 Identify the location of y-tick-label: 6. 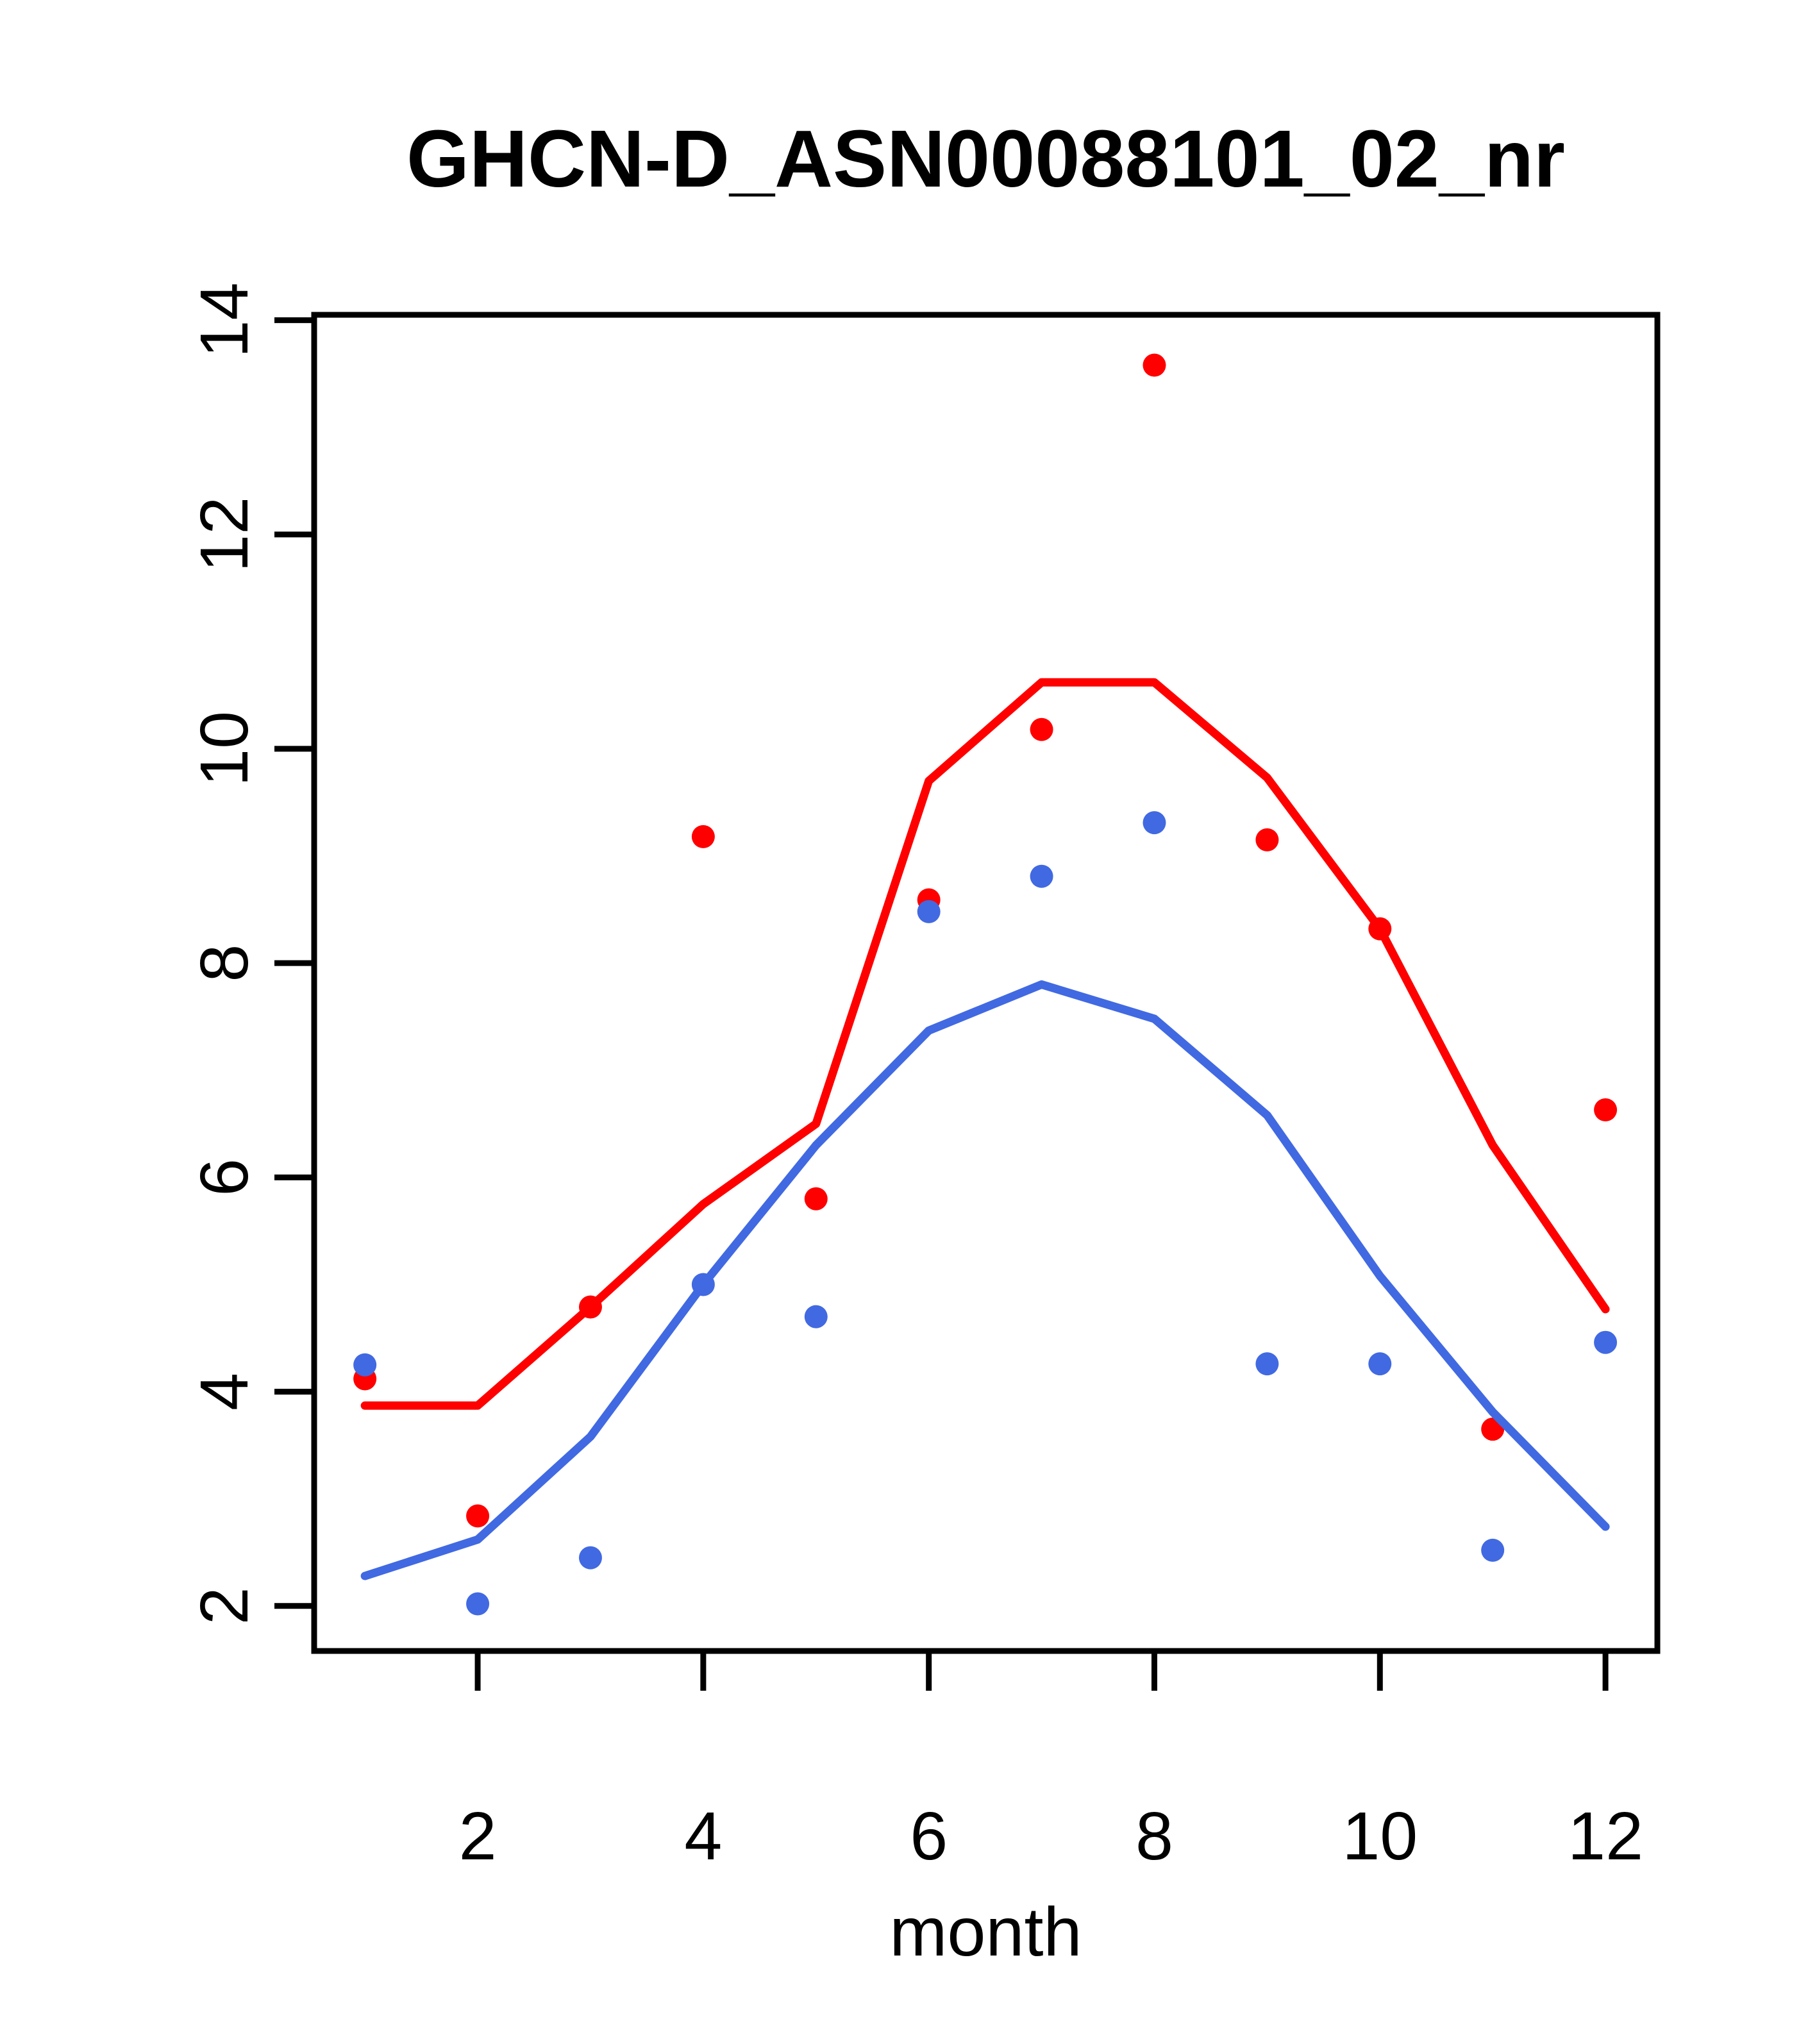
(224, 1177).